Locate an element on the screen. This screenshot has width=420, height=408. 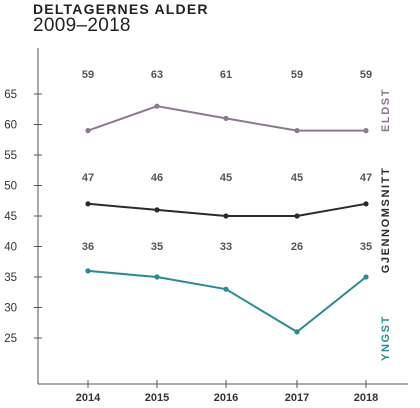
y-axis-ticks: 25 30 35 40 45 50 55 60 65 is located at coordinates (23, 217).